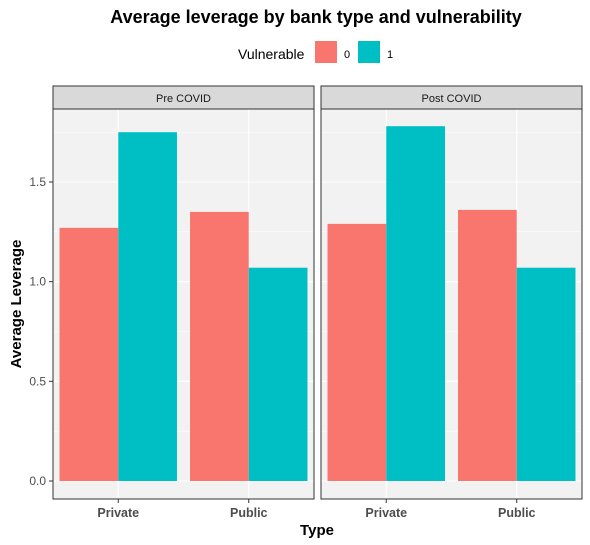  Describe the element at coordinates (37, 282) in the screenshot. I see `y-tick-label: 1.0` at that location.